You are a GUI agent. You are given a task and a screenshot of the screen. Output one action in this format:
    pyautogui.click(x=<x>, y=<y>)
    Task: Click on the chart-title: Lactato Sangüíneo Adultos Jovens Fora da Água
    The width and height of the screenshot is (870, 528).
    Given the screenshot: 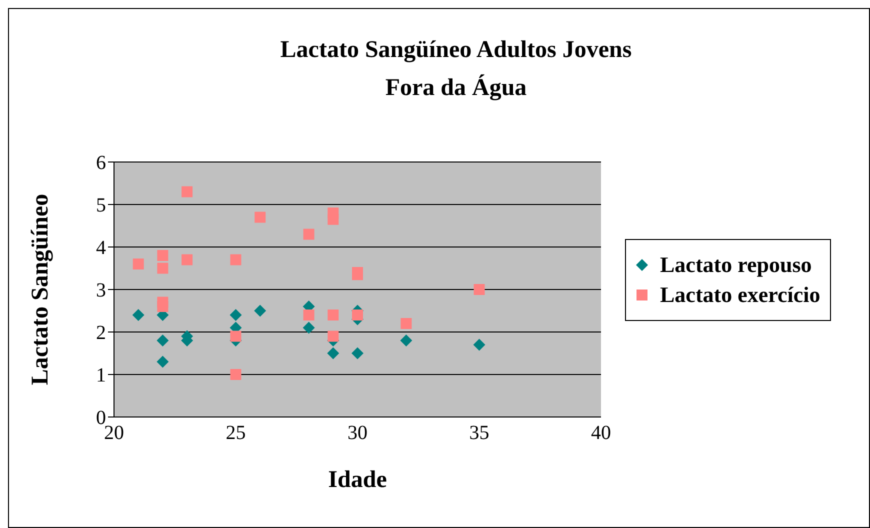 What is the action you would take?
    pyautogui.click(x=456, y=69)
    